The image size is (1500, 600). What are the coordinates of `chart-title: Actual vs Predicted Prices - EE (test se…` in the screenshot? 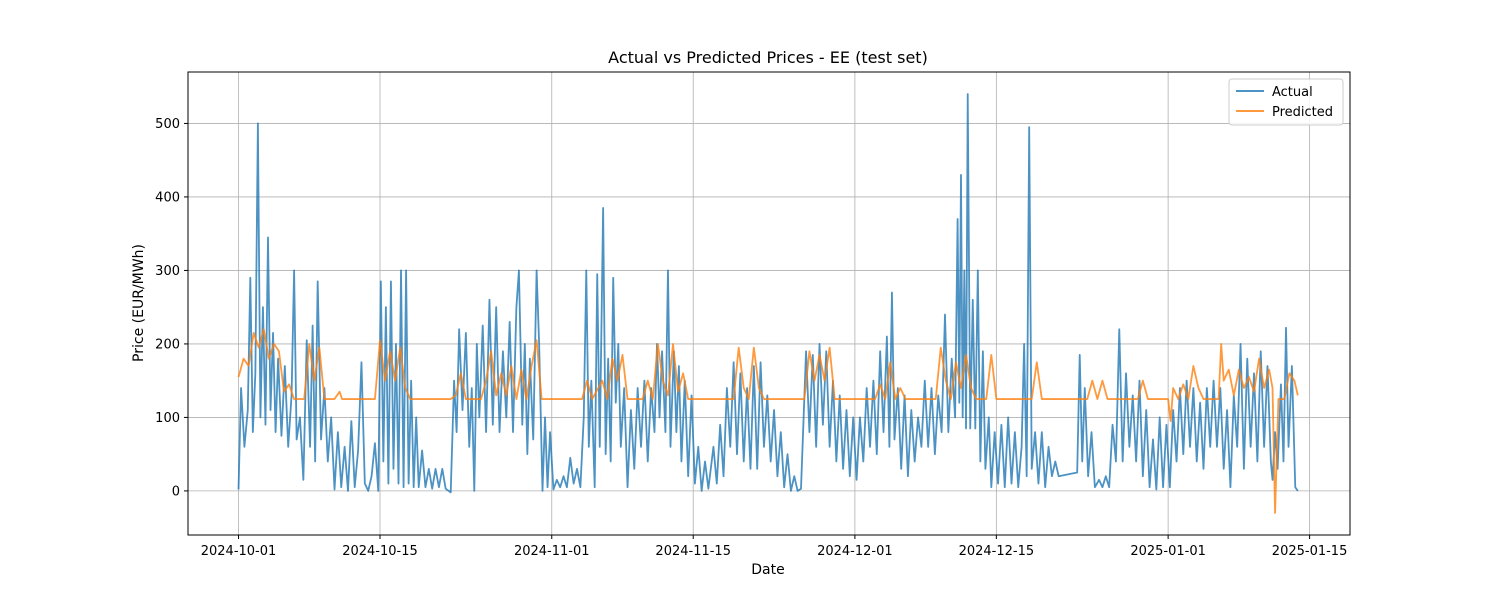 It's located at (768, 57).